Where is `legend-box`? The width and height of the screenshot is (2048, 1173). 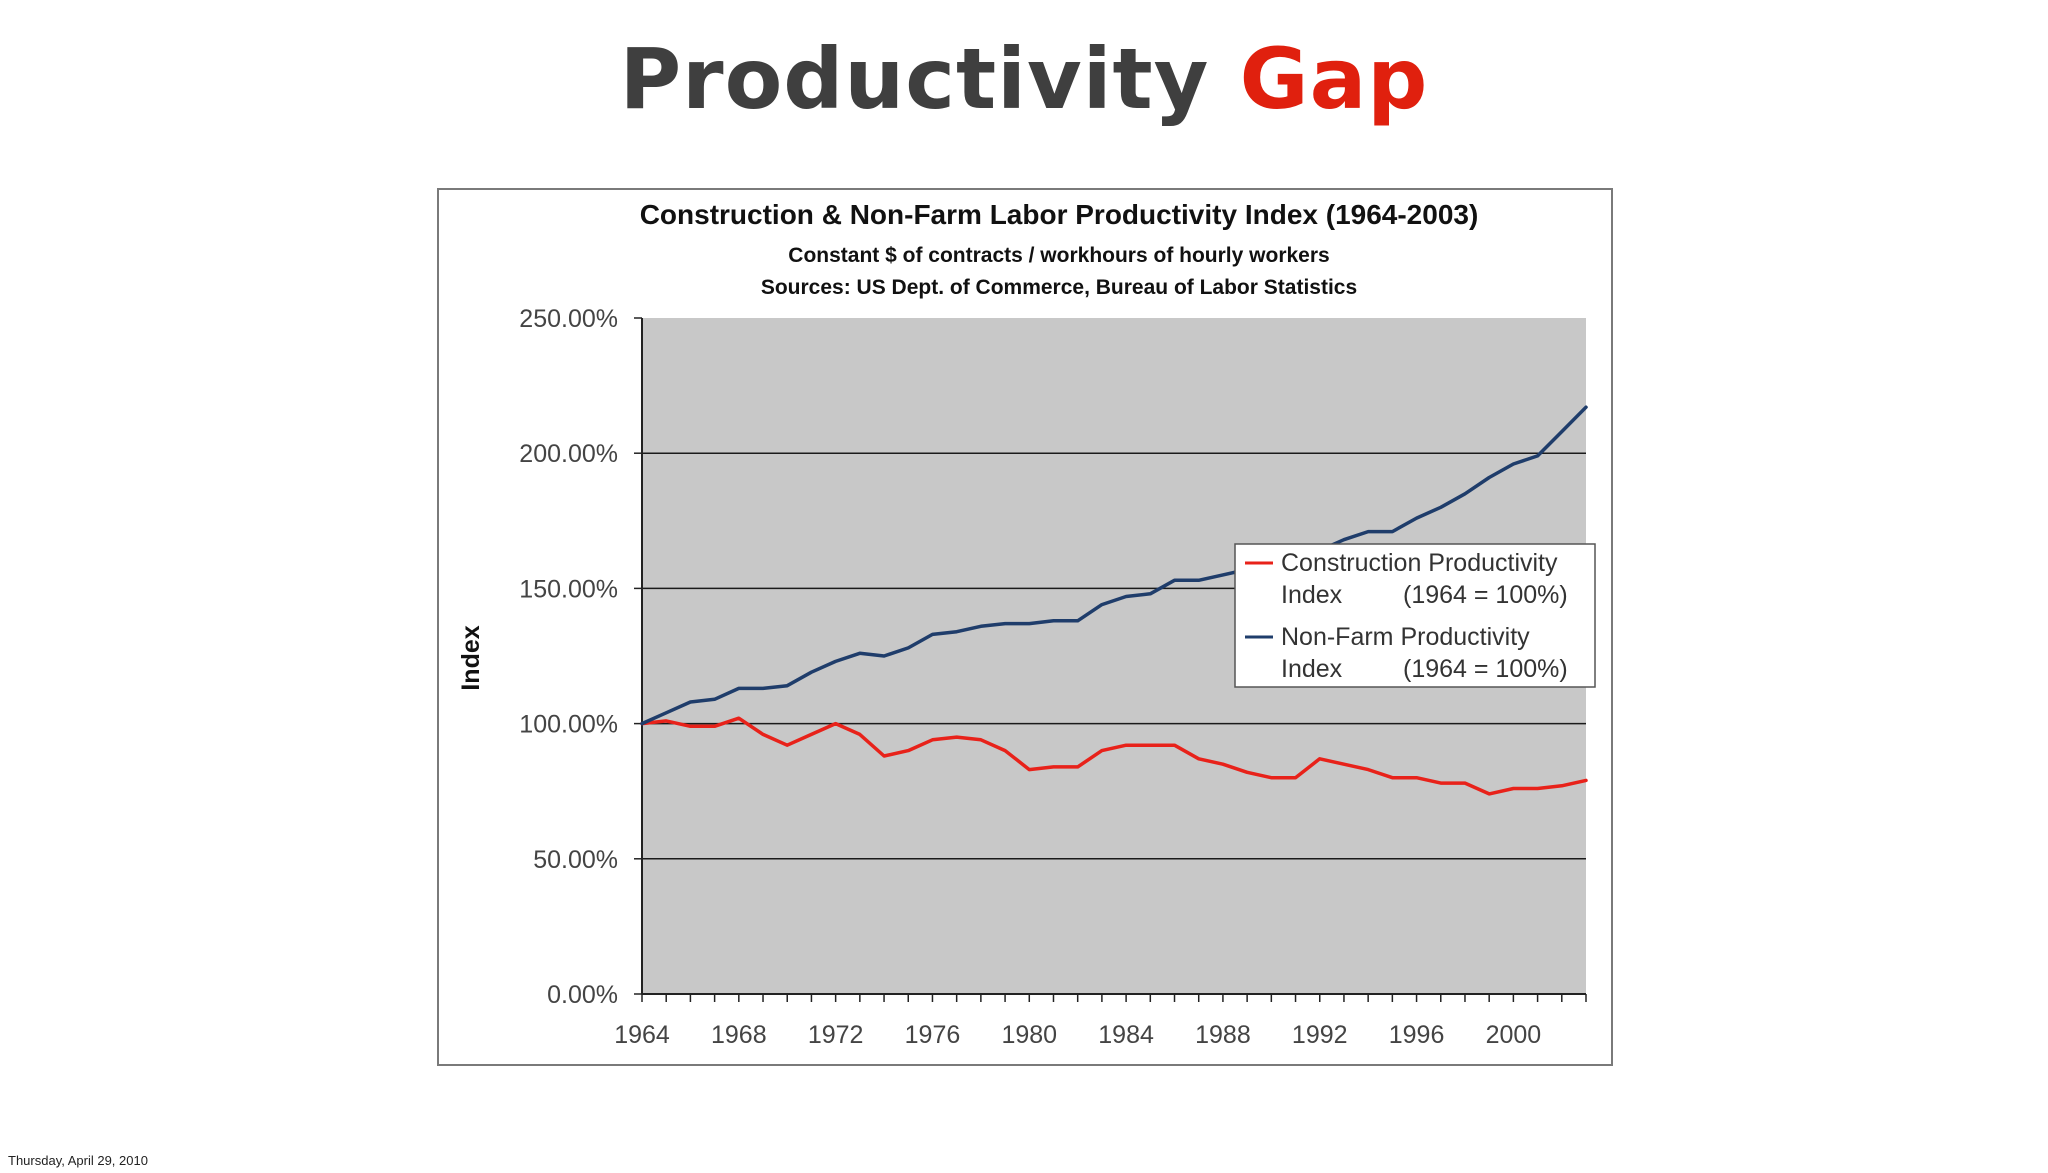
legend-box is located at coordinates (1415, 615).